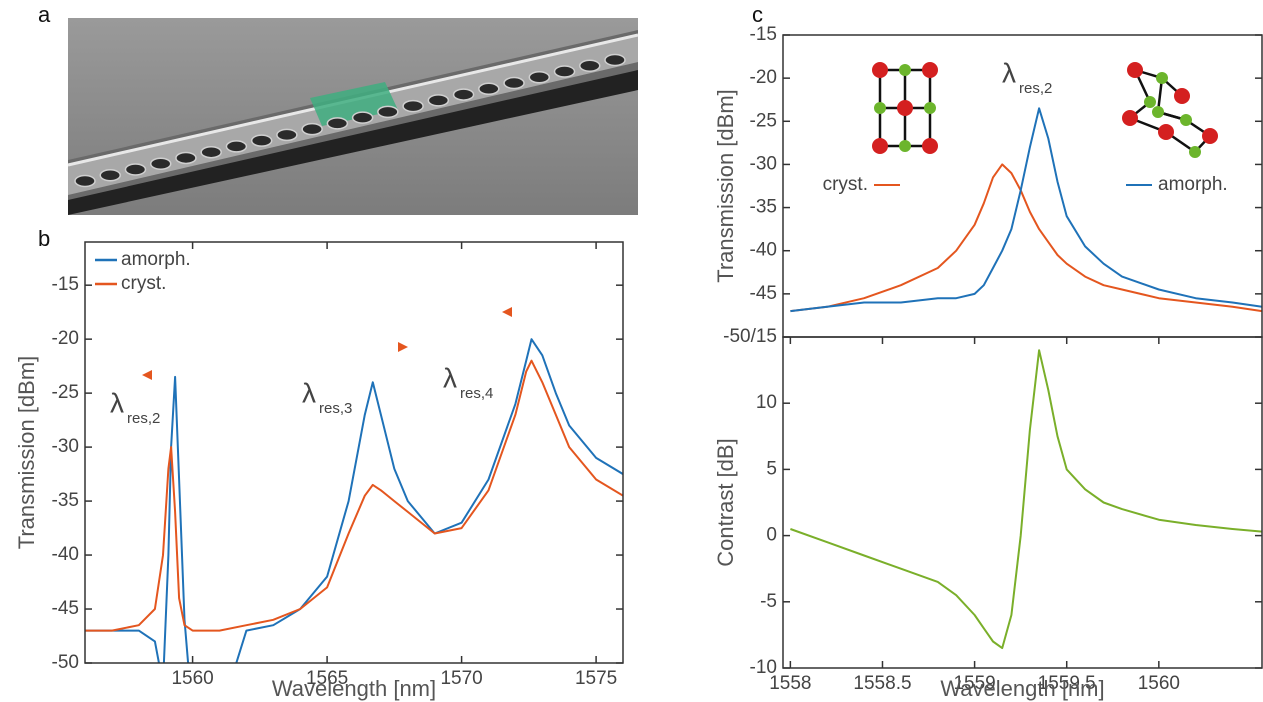 The width and height of the screenshot is (1263, 702). Describe the element at coordinates (327, 678) in the screenshot. I see `x-tick-label: 1565` at that location.